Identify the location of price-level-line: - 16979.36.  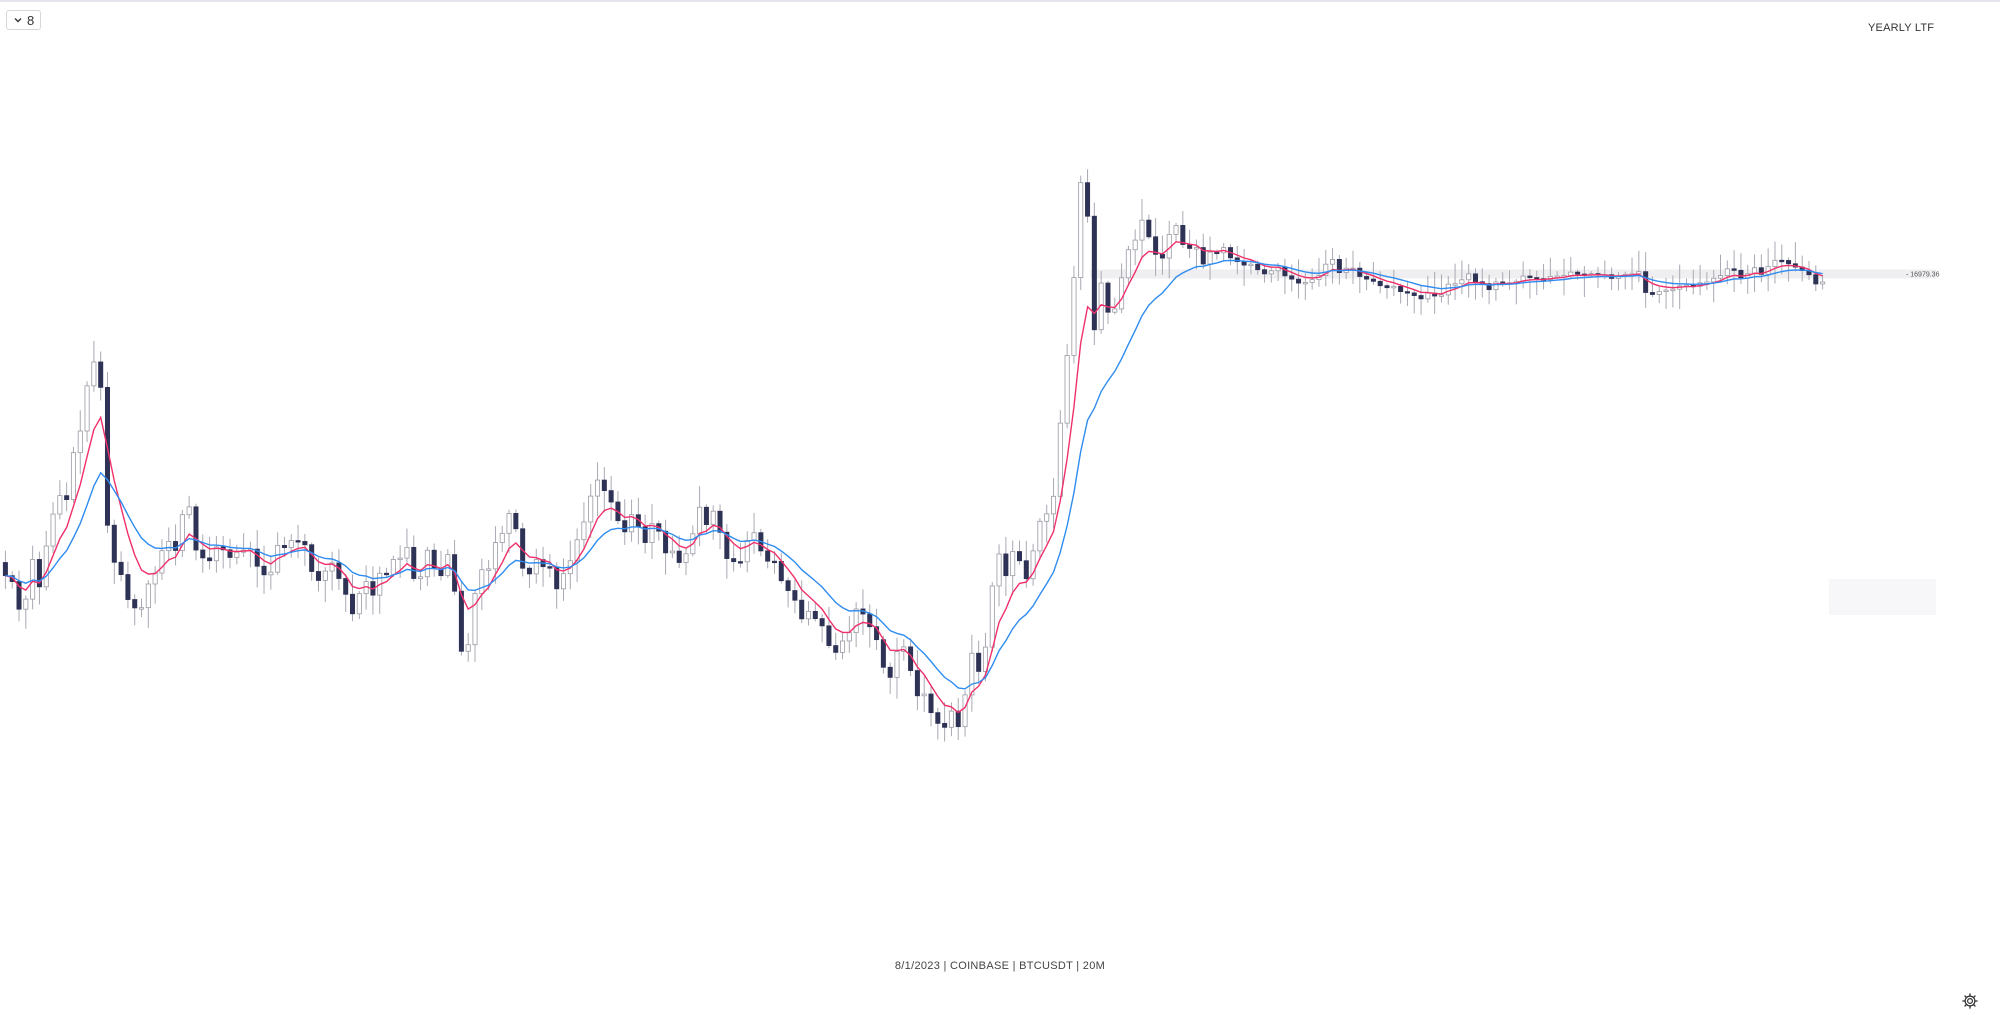
(1515, 274).